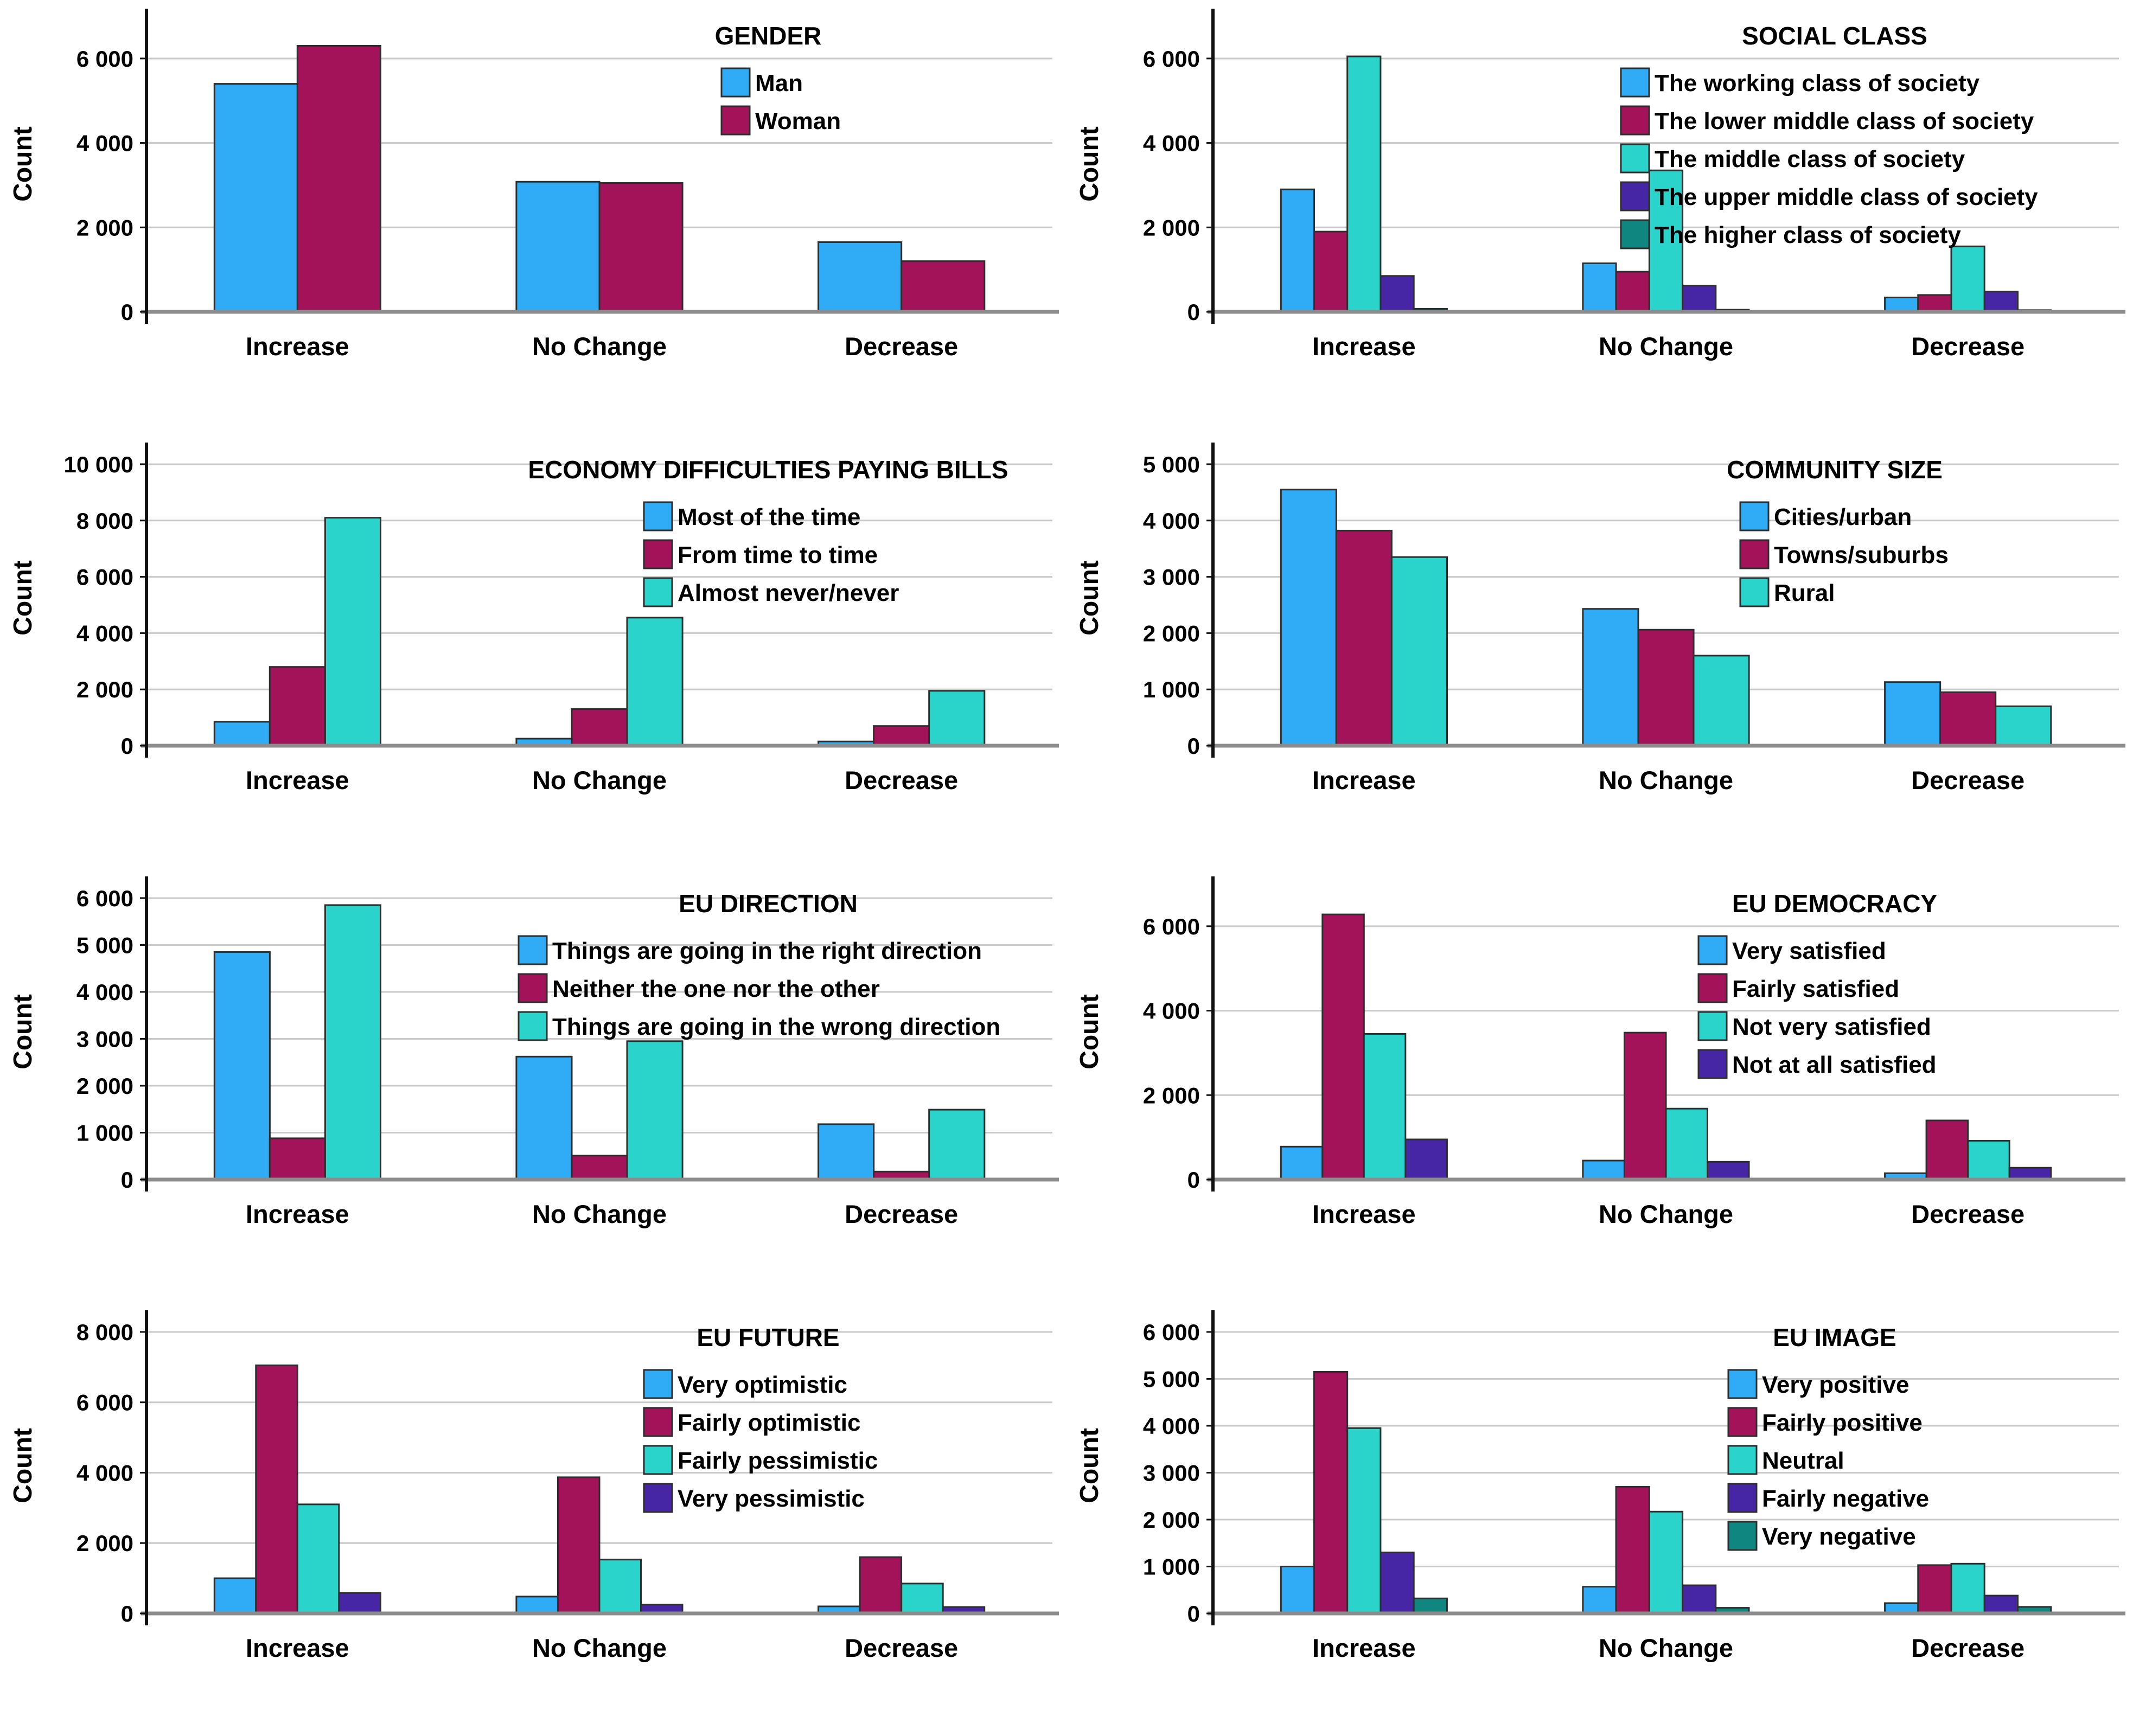 The width and height of the screenshot is (2133, 1736). Describe the element at coordinates (735, 82) in the screenshot. I see `legend-swatch-man` at that location.